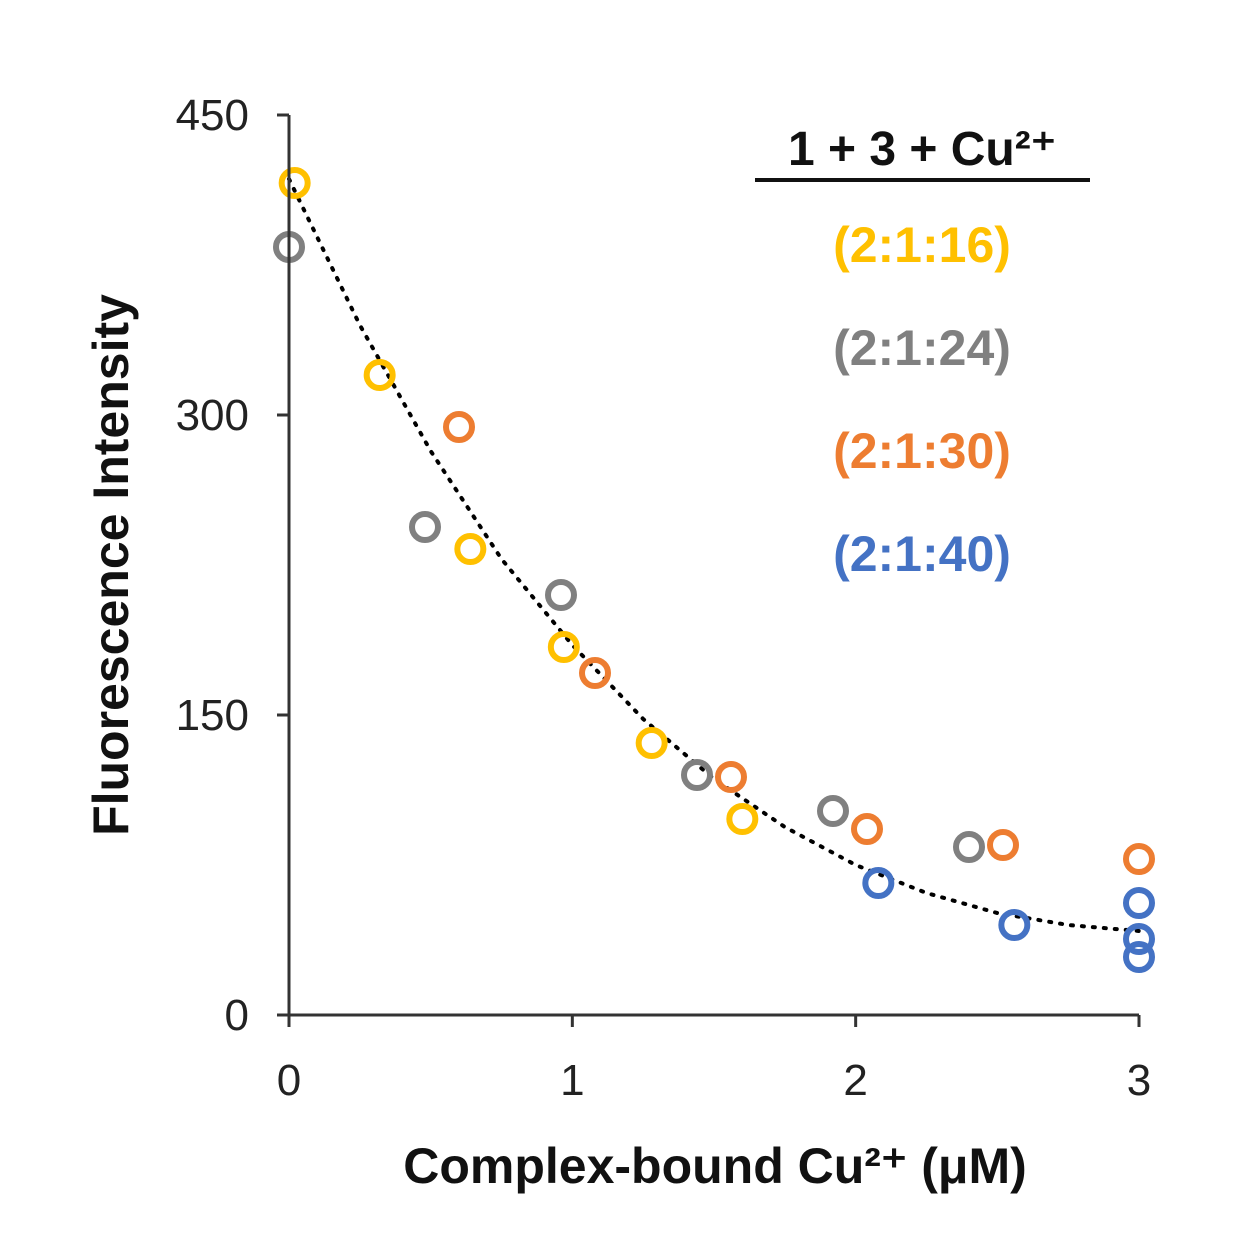 Image resolution: width=1237 pixels, height=1256 pixels. Describe the element at coordinates (289, 1080) in the screenshot. I see `x-tick-label: 0` at that location.